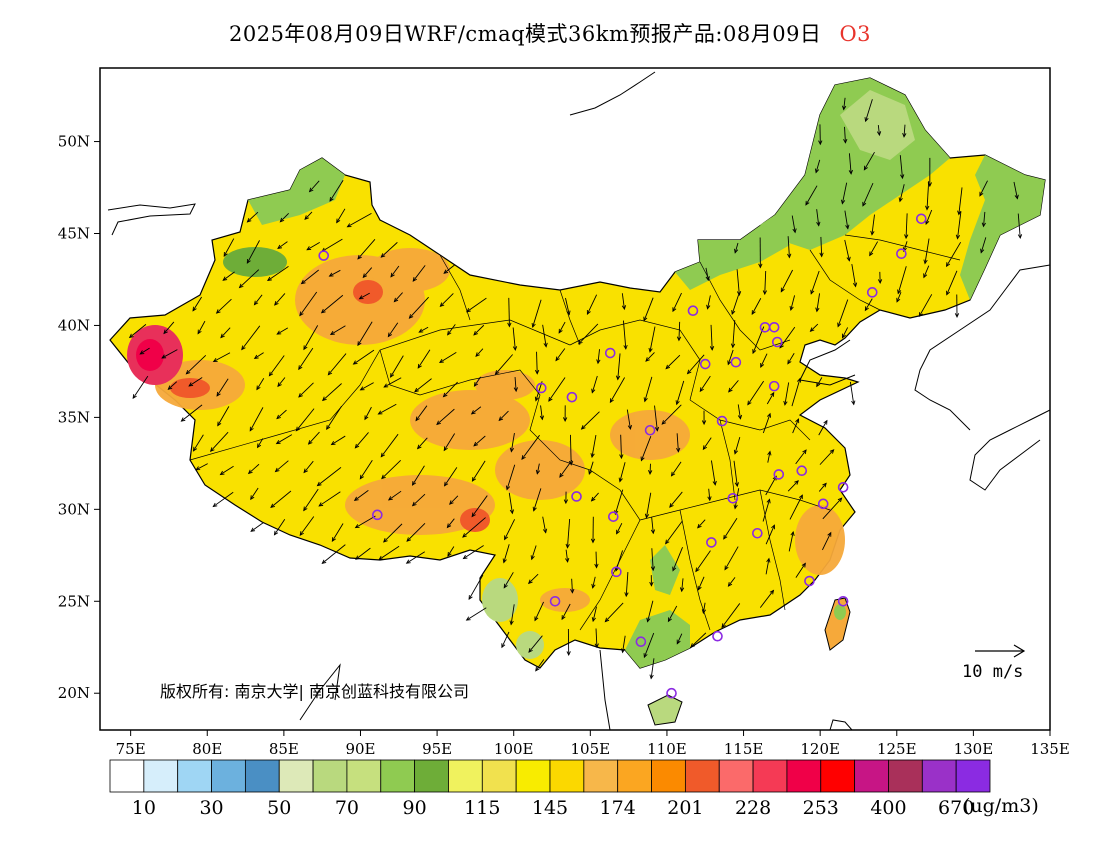 Image resolution: width=1100 pixels, height=850 pixels. What do you see at coordinates (855, 34) in the screenshot?
I see `title-species: O3` at bounding box center [855, 34].